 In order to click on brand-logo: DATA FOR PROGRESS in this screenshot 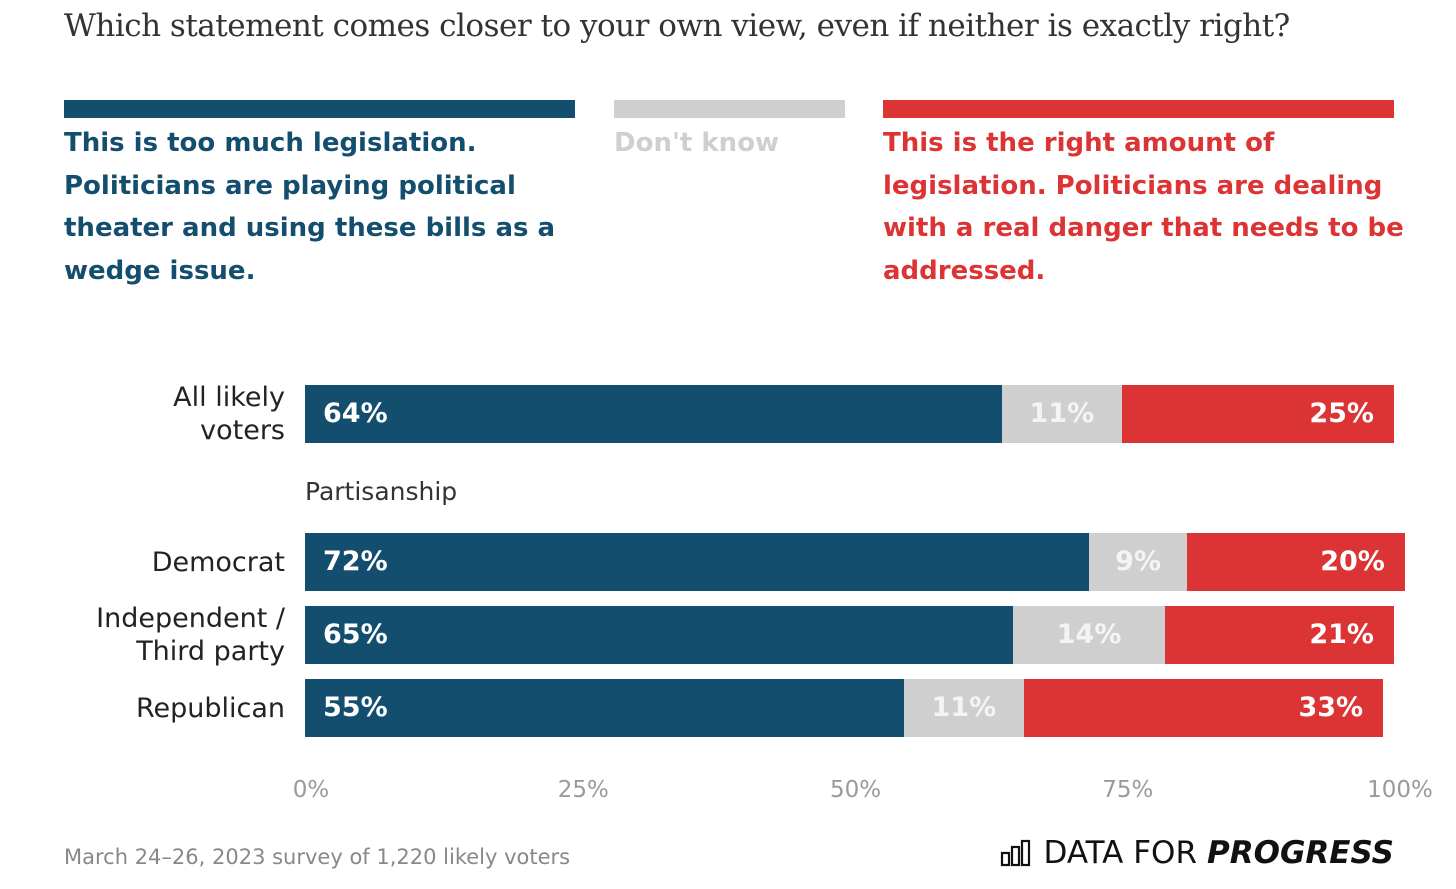, I will do `click(1197, 853)`.